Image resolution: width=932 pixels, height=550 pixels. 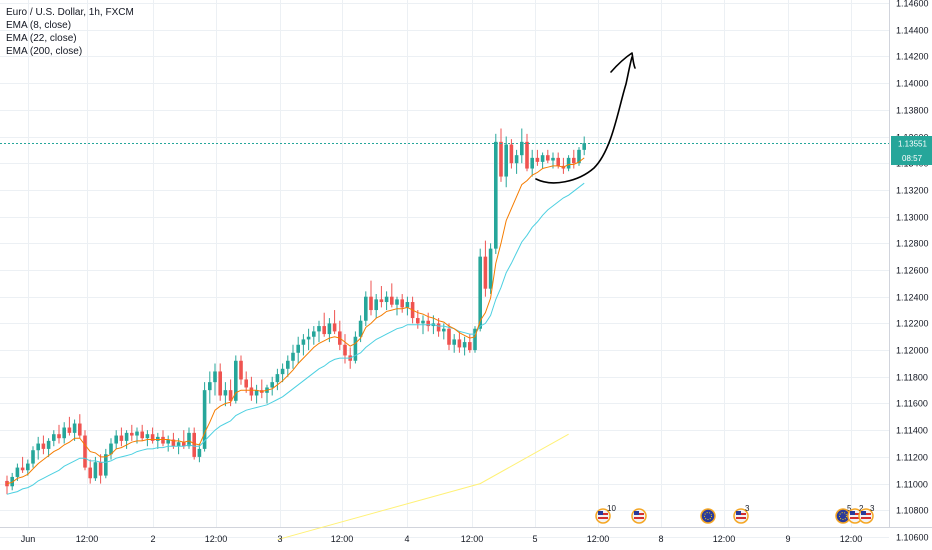 I want to click on time-tick-label: 5, so click(x=534, y=539).